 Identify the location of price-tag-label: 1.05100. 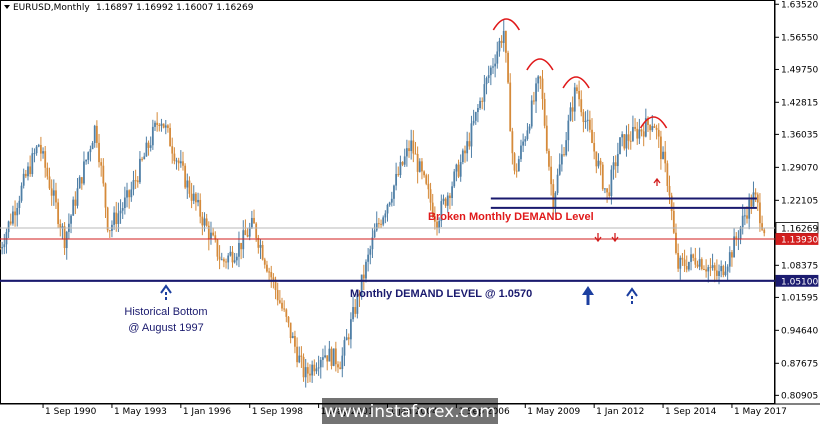
(799, 282).